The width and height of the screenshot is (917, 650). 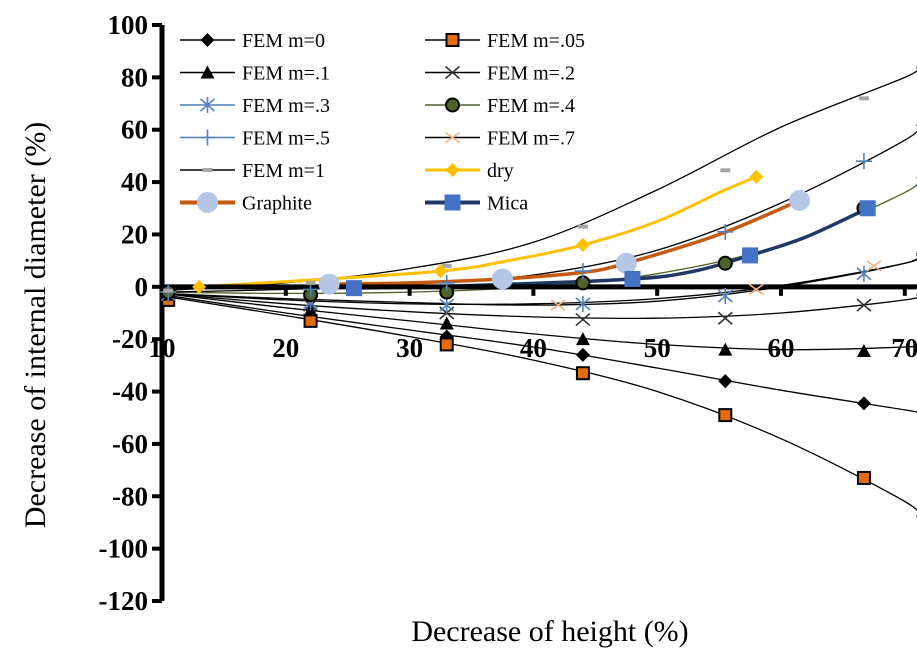 I want to click on legend-item-fem-m-0: FEM m=0, so click(x=252, y=41).